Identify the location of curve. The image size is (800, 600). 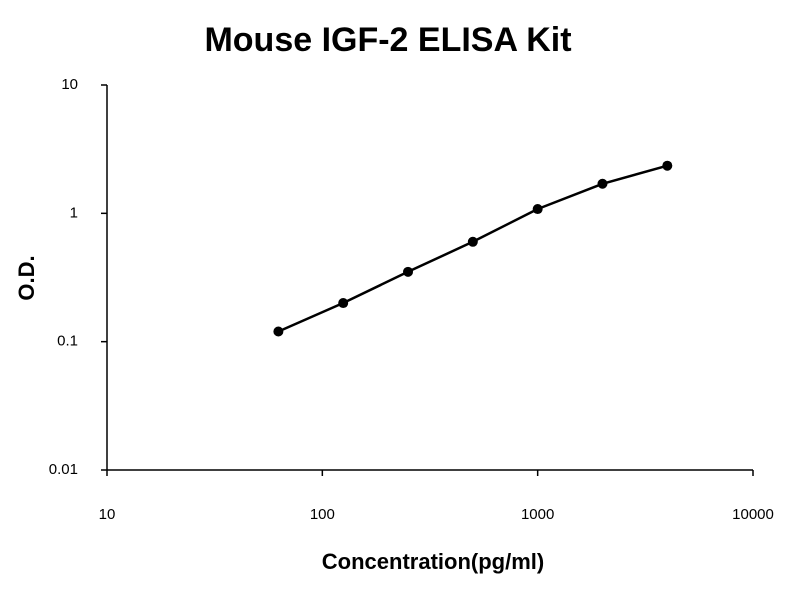
(472, 248).